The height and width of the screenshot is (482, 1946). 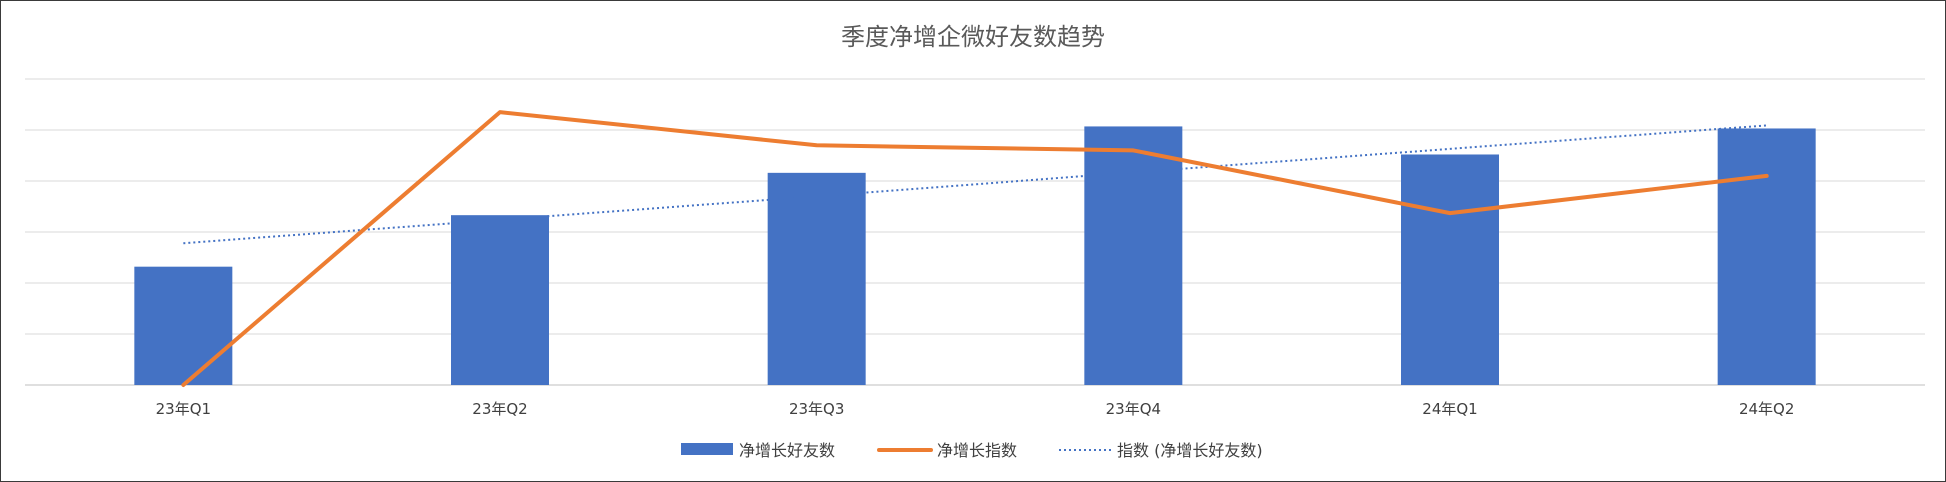 I want to click on legend-label: 净增长指数, so click(x=977, y=450).